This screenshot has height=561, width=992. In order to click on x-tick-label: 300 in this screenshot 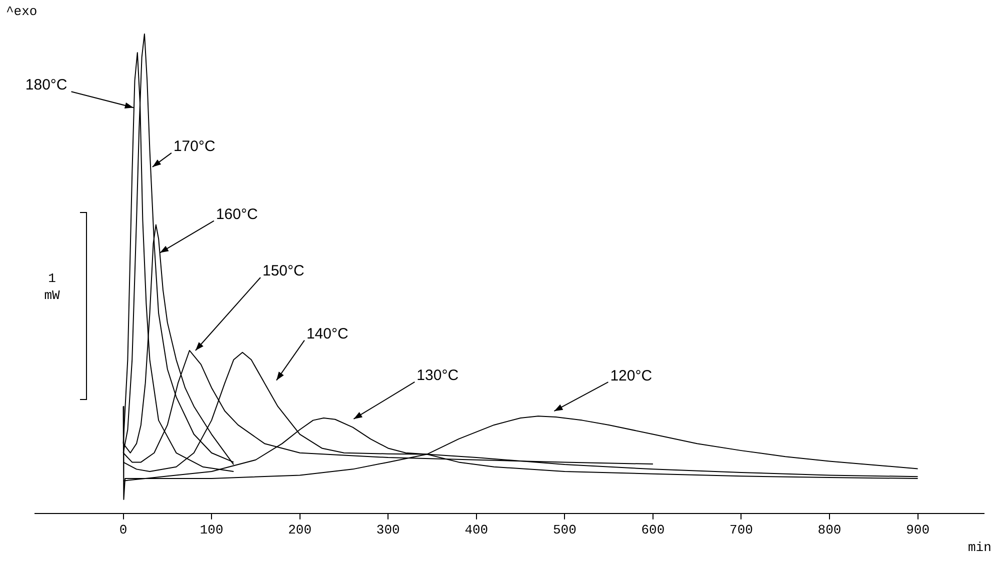, I will do `click(388, 530)`.